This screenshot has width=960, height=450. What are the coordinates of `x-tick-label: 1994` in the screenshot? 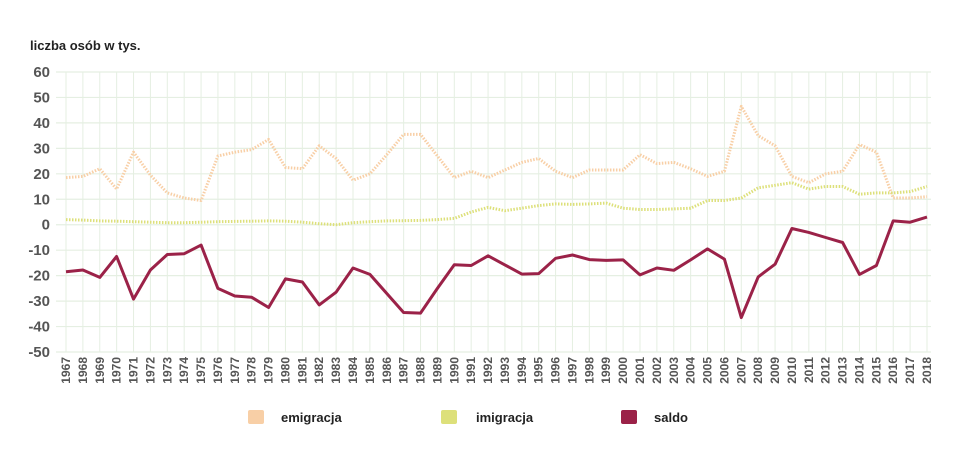 It's located at (522, 370).